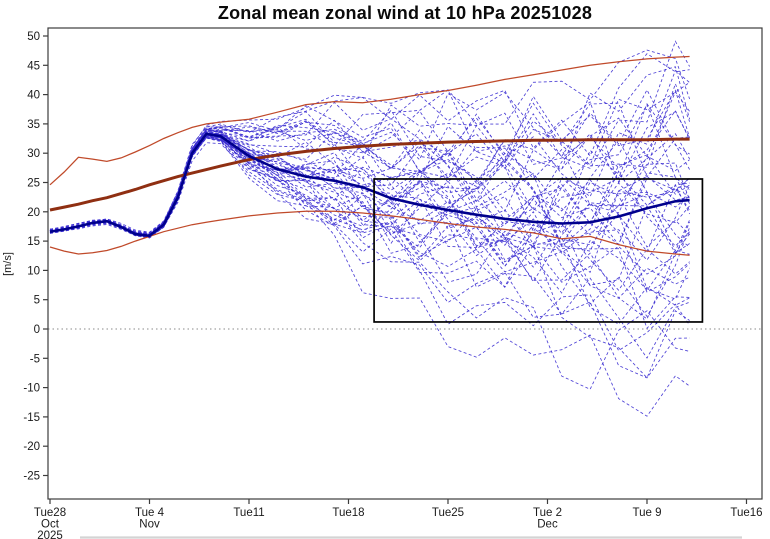 The height and width of the screenshot is (539, 770). Describe the element at coordinates (31, 447) in the screenshot. I see `y-tick-label: -20` at that location.